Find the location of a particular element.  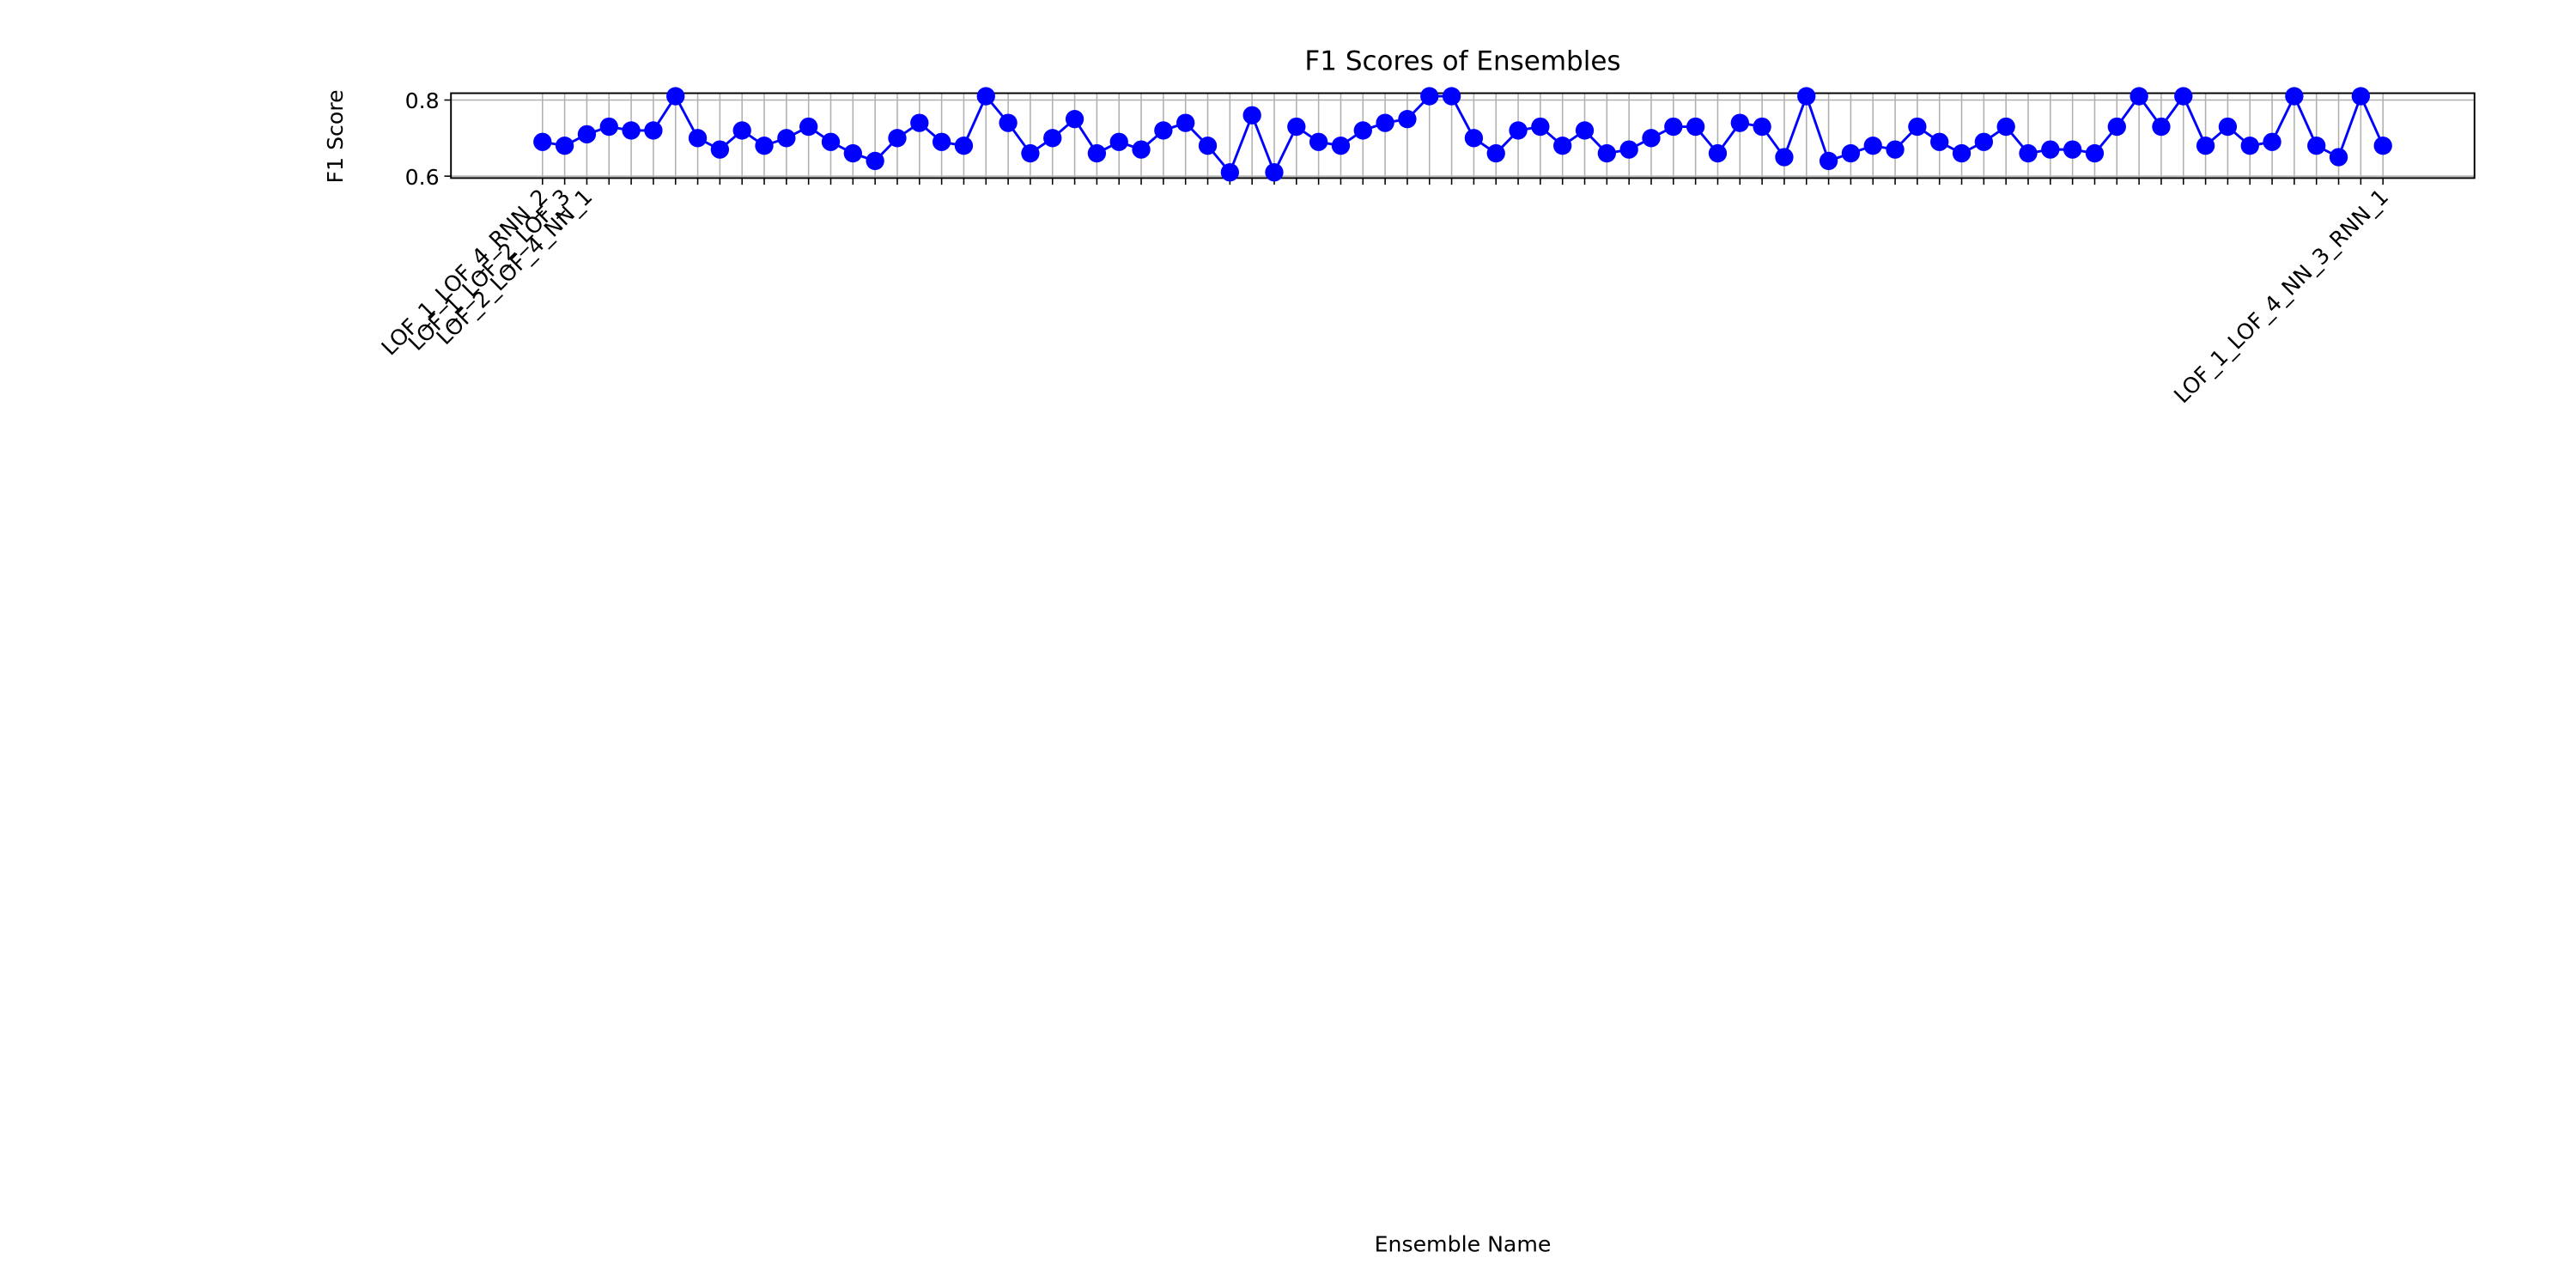

x-tick-label: LOF_1_LOF_4_NN_3_RNN_1 is located at coordinates (2281, 296).